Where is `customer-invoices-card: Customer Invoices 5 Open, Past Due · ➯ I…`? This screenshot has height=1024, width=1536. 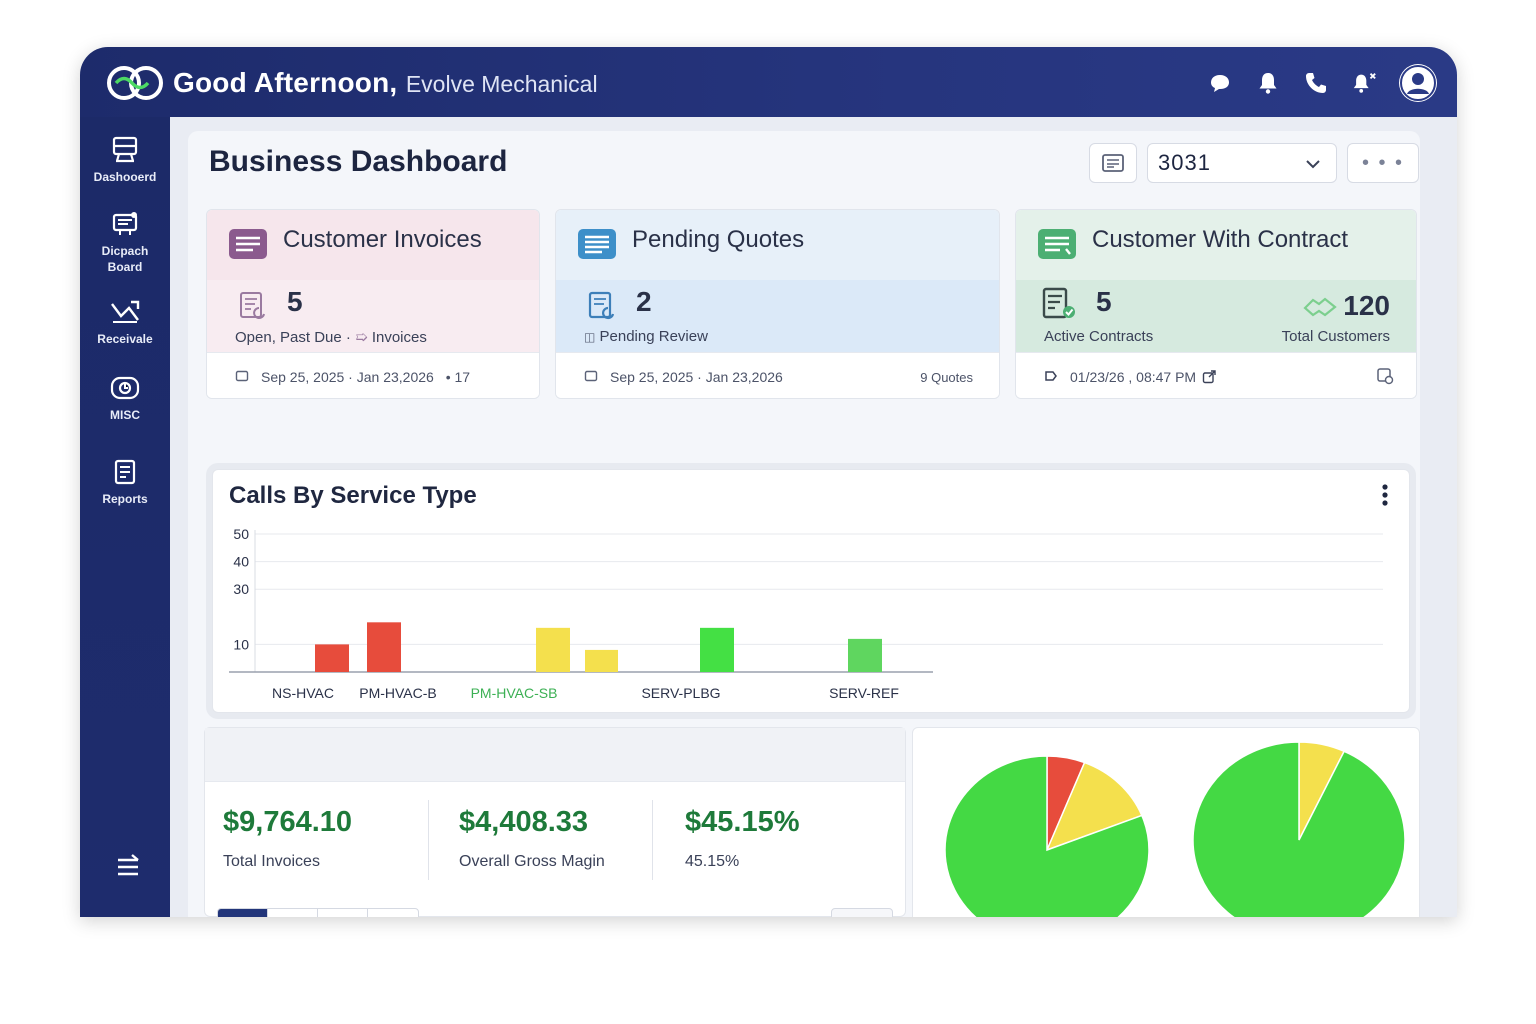
customer-invoices-card: Customer Invoices 5 Open, Past Due · ➯ I… is located at coordinates (373, 304).